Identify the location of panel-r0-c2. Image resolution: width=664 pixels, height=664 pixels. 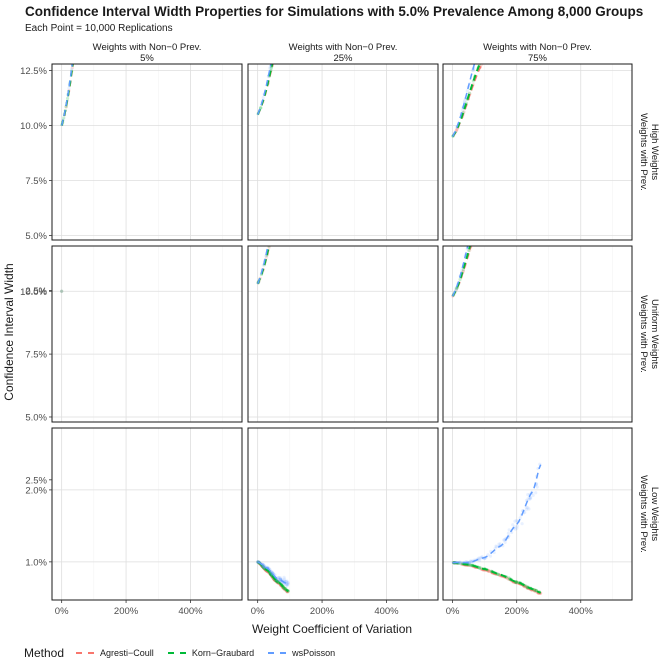
(537, 152).